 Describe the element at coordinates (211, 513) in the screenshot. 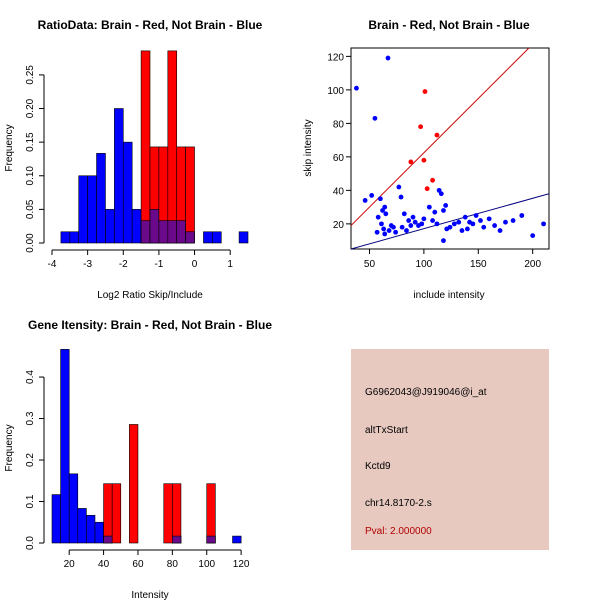

I see `gene-bar-brain` at that location.